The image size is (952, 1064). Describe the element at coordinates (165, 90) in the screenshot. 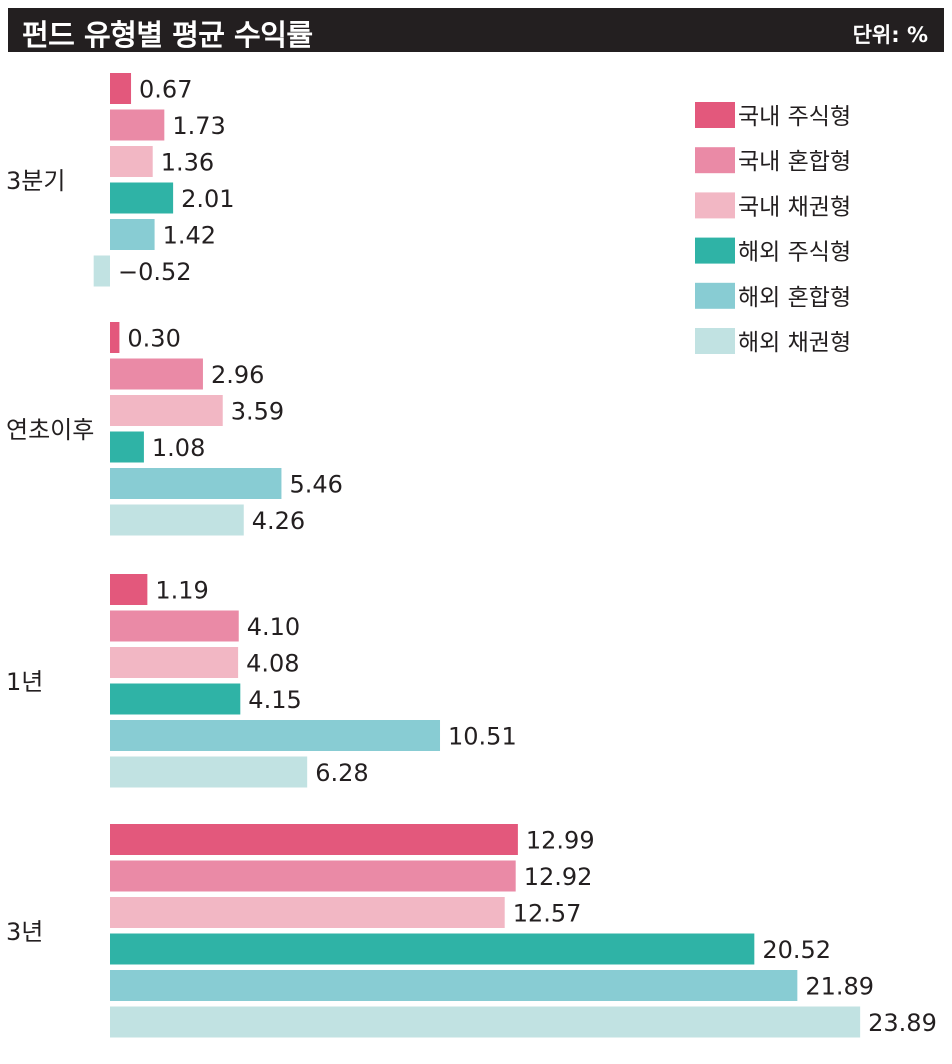

I see `data-label: 0.67` at that location.